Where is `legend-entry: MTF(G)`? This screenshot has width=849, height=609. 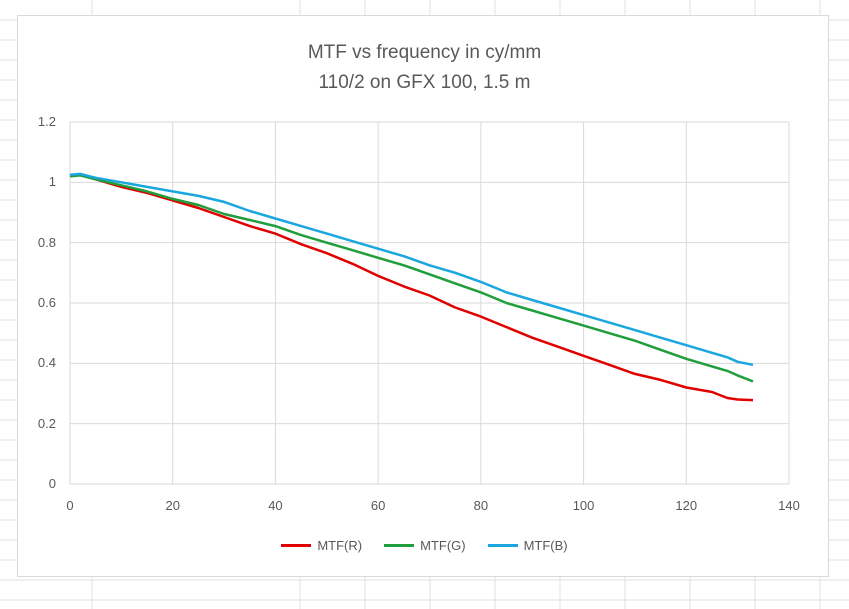 legend-entry: MTF(G) is located at coordinates (425, 545).